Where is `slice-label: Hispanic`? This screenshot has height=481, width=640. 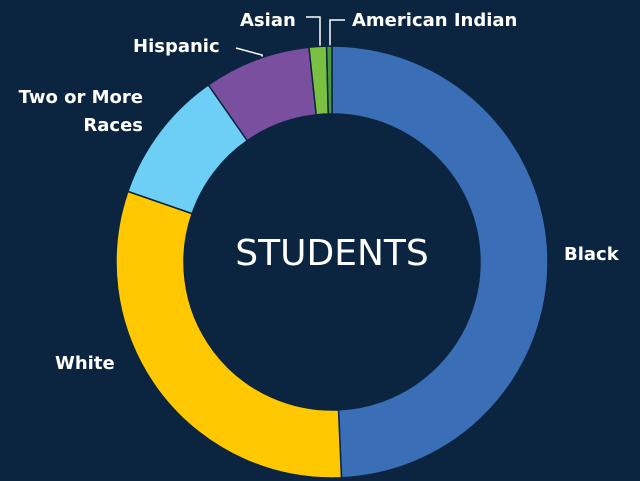
slice-label: Hispanic is located at coordinates (176, 46).